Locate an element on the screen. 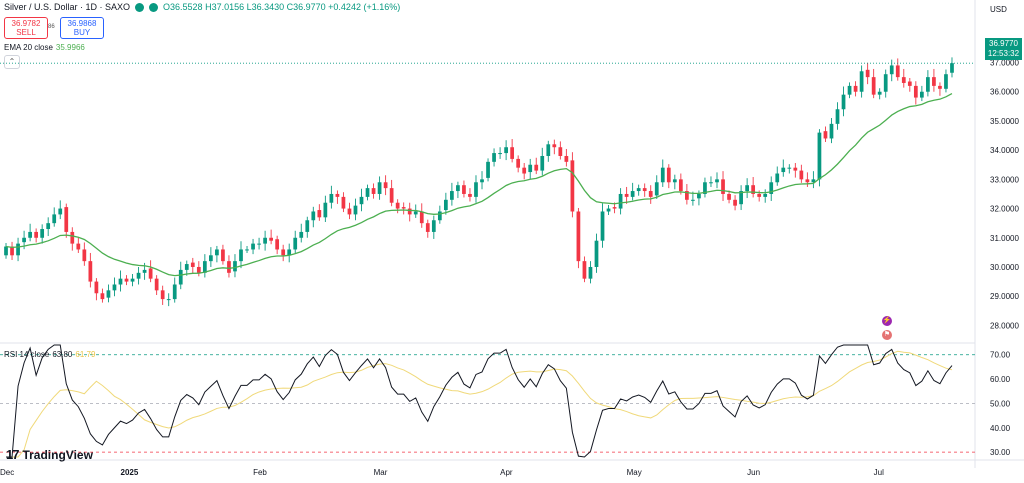 Image resolution: width=1024 pixels, height=483 pixels. time-tick-label: Jun is located at coordinates (753, 472).